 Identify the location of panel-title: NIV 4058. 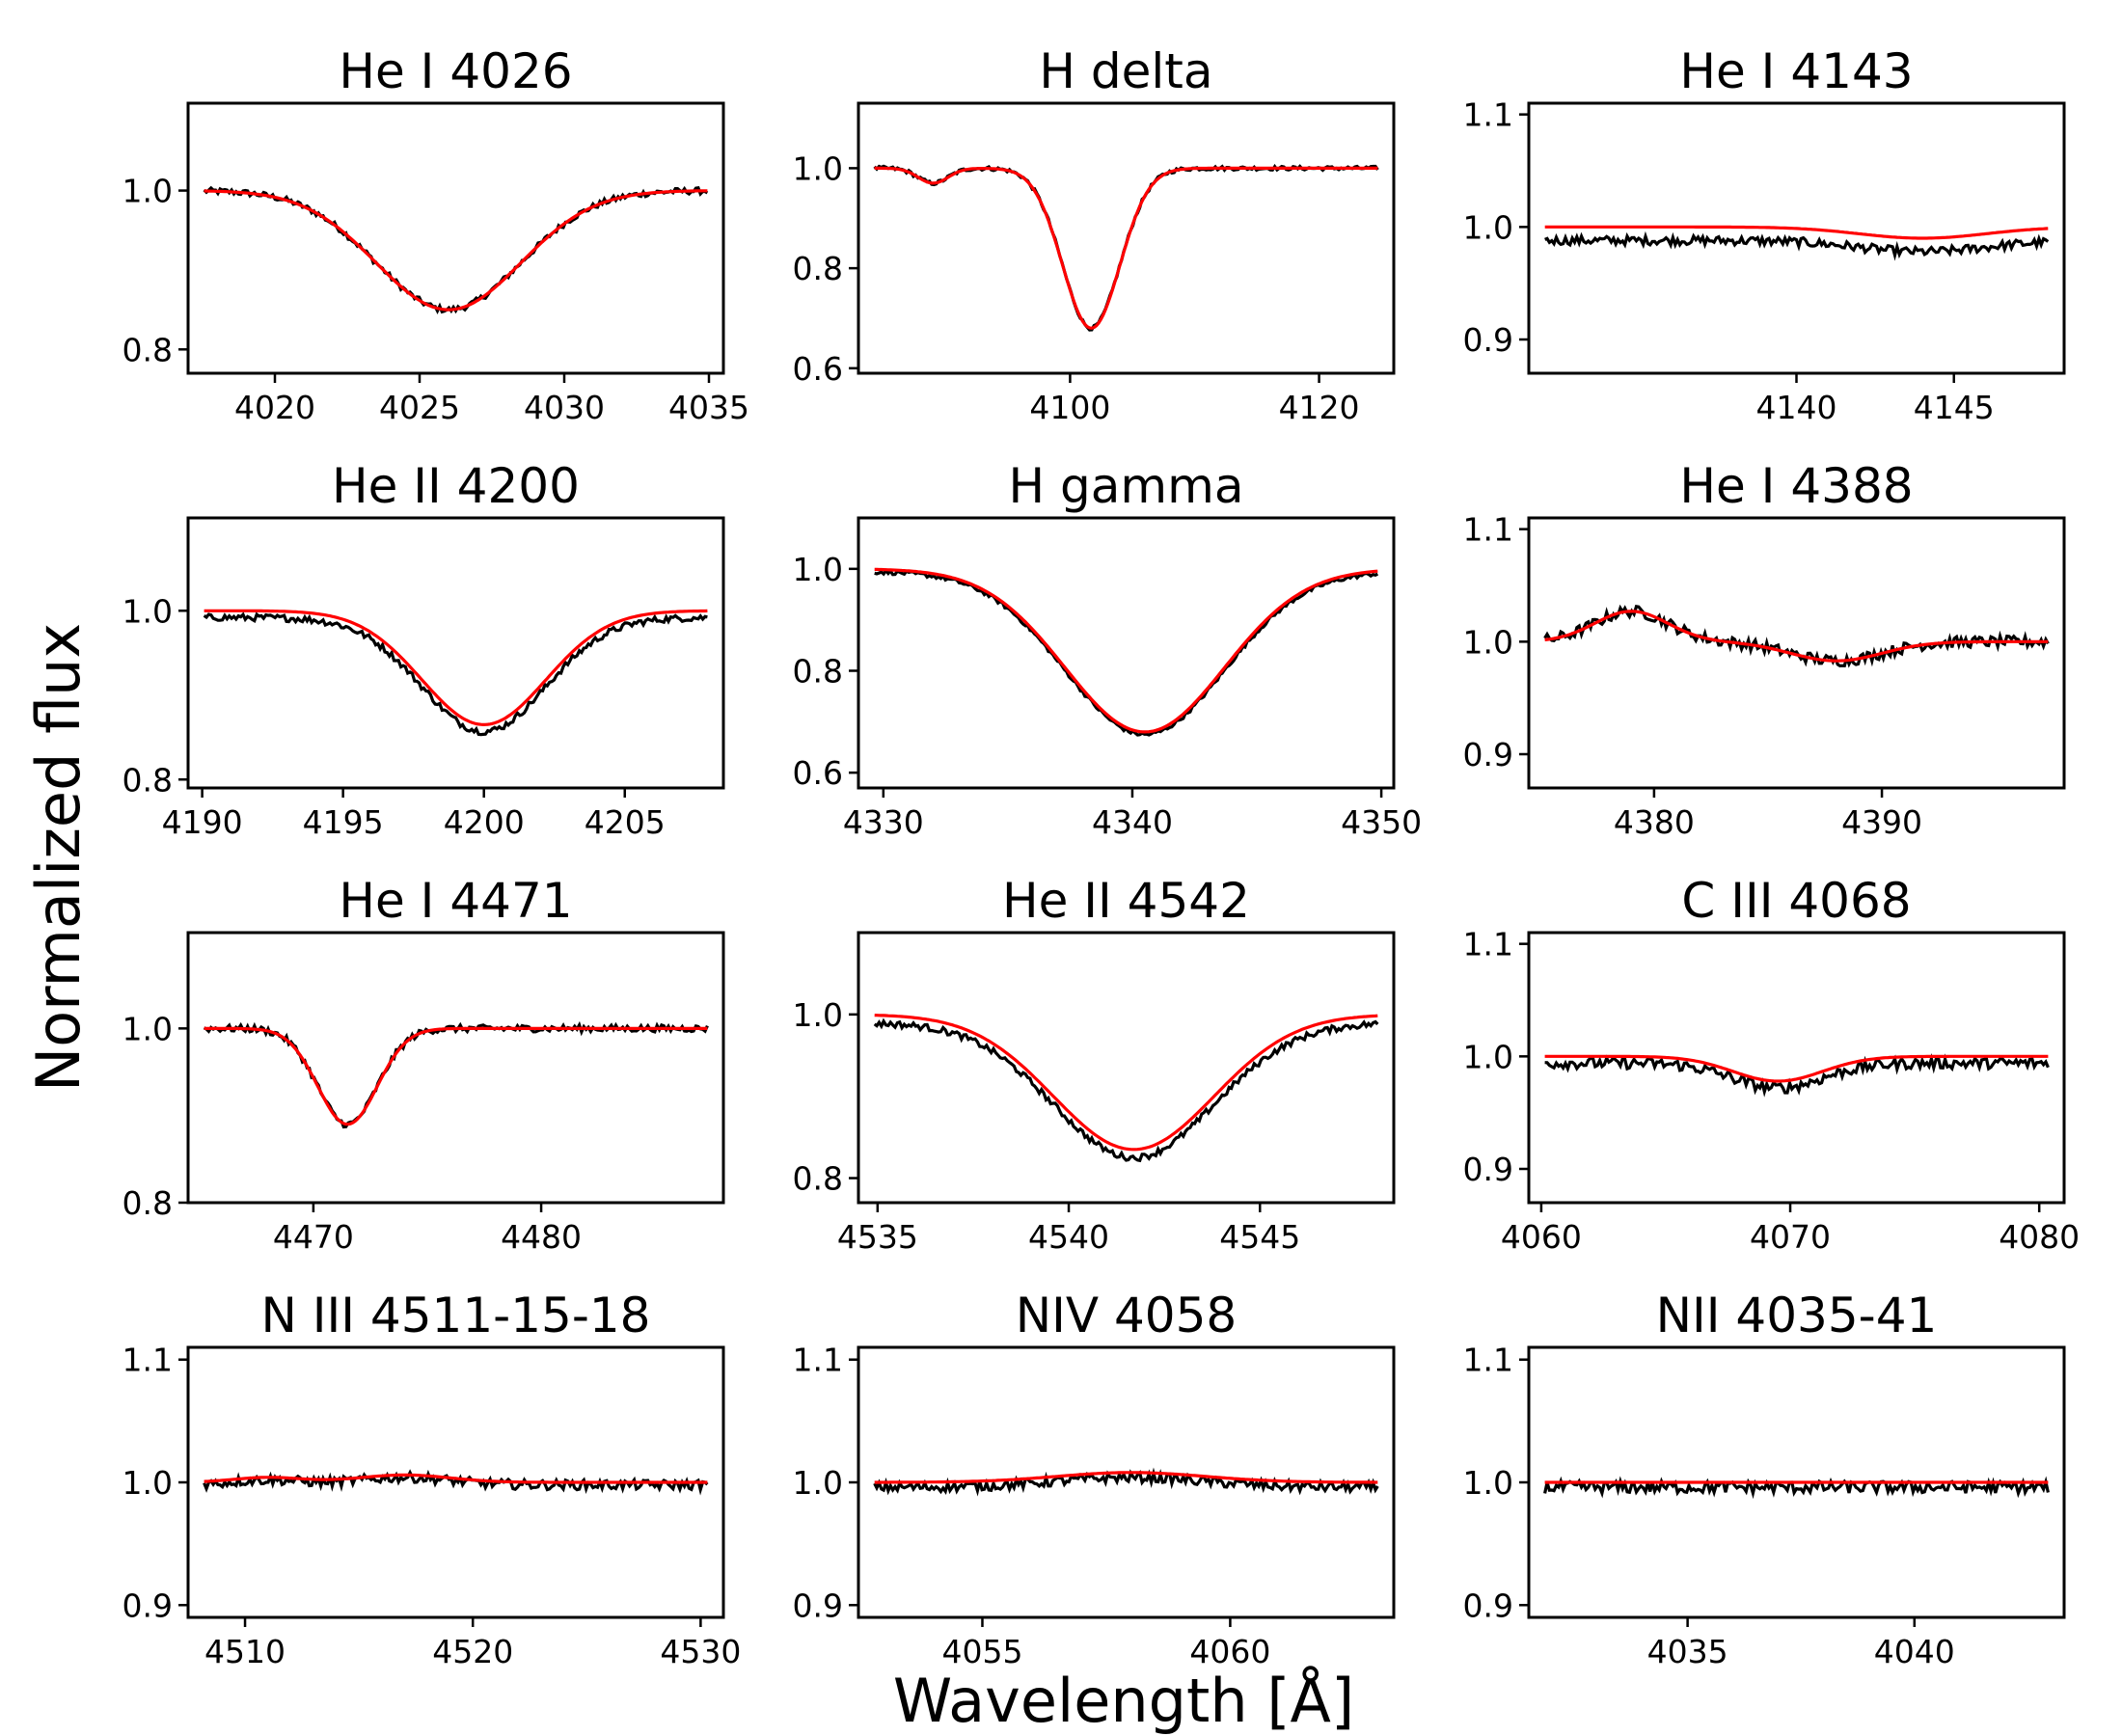
(1127, 1315).